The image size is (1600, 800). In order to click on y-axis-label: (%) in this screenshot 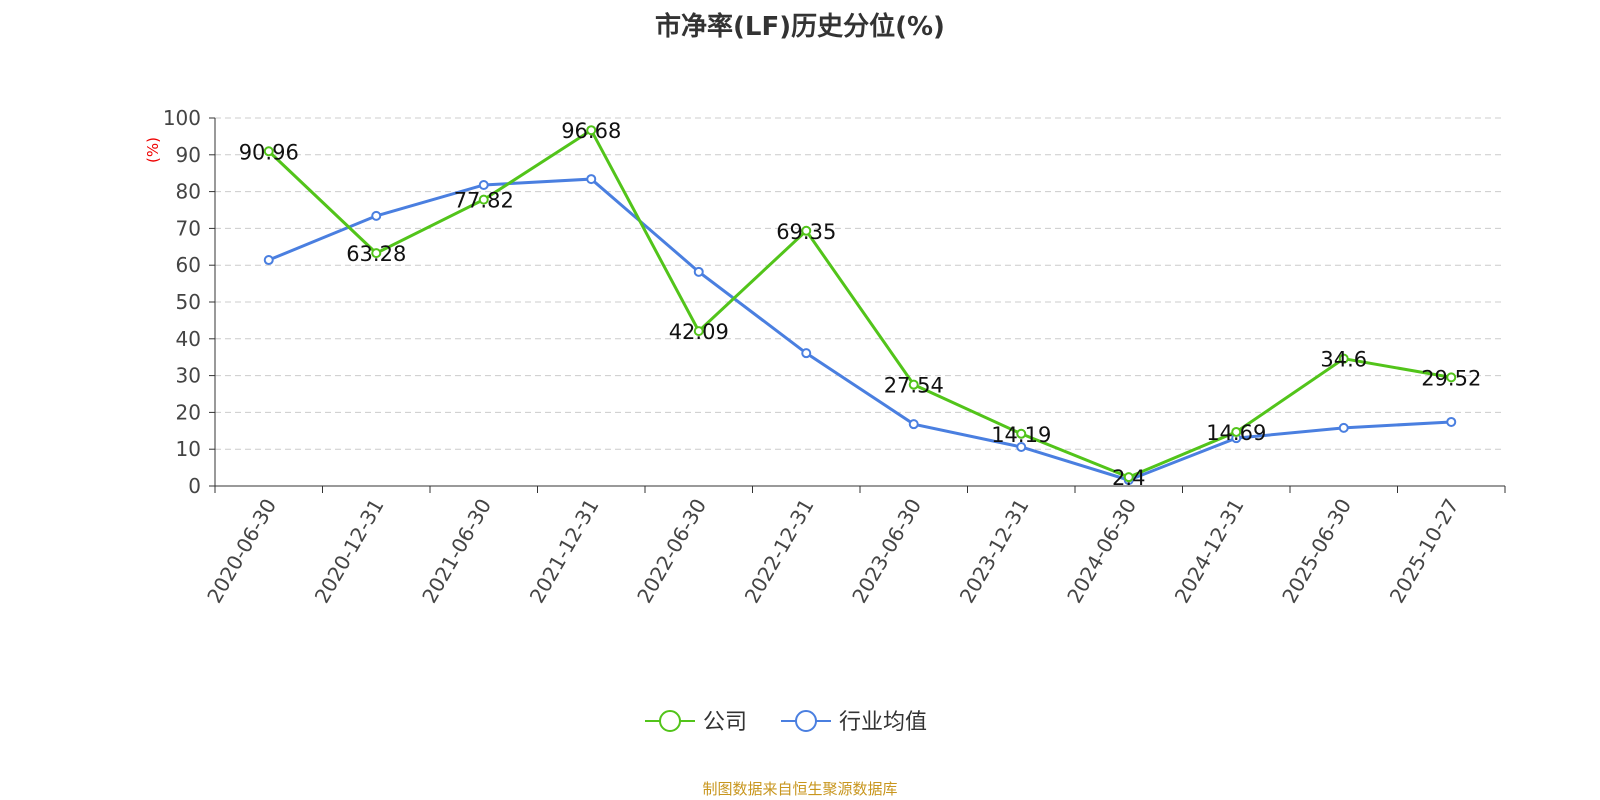, I will do `click(153, 150)`.